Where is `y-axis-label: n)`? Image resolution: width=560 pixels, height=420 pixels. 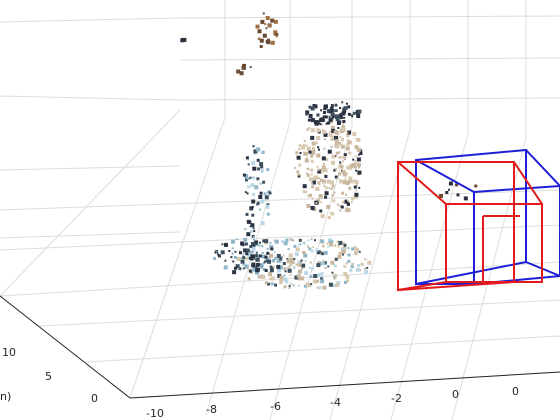
y-axis-label: n) is located at coordinates (5, 396).